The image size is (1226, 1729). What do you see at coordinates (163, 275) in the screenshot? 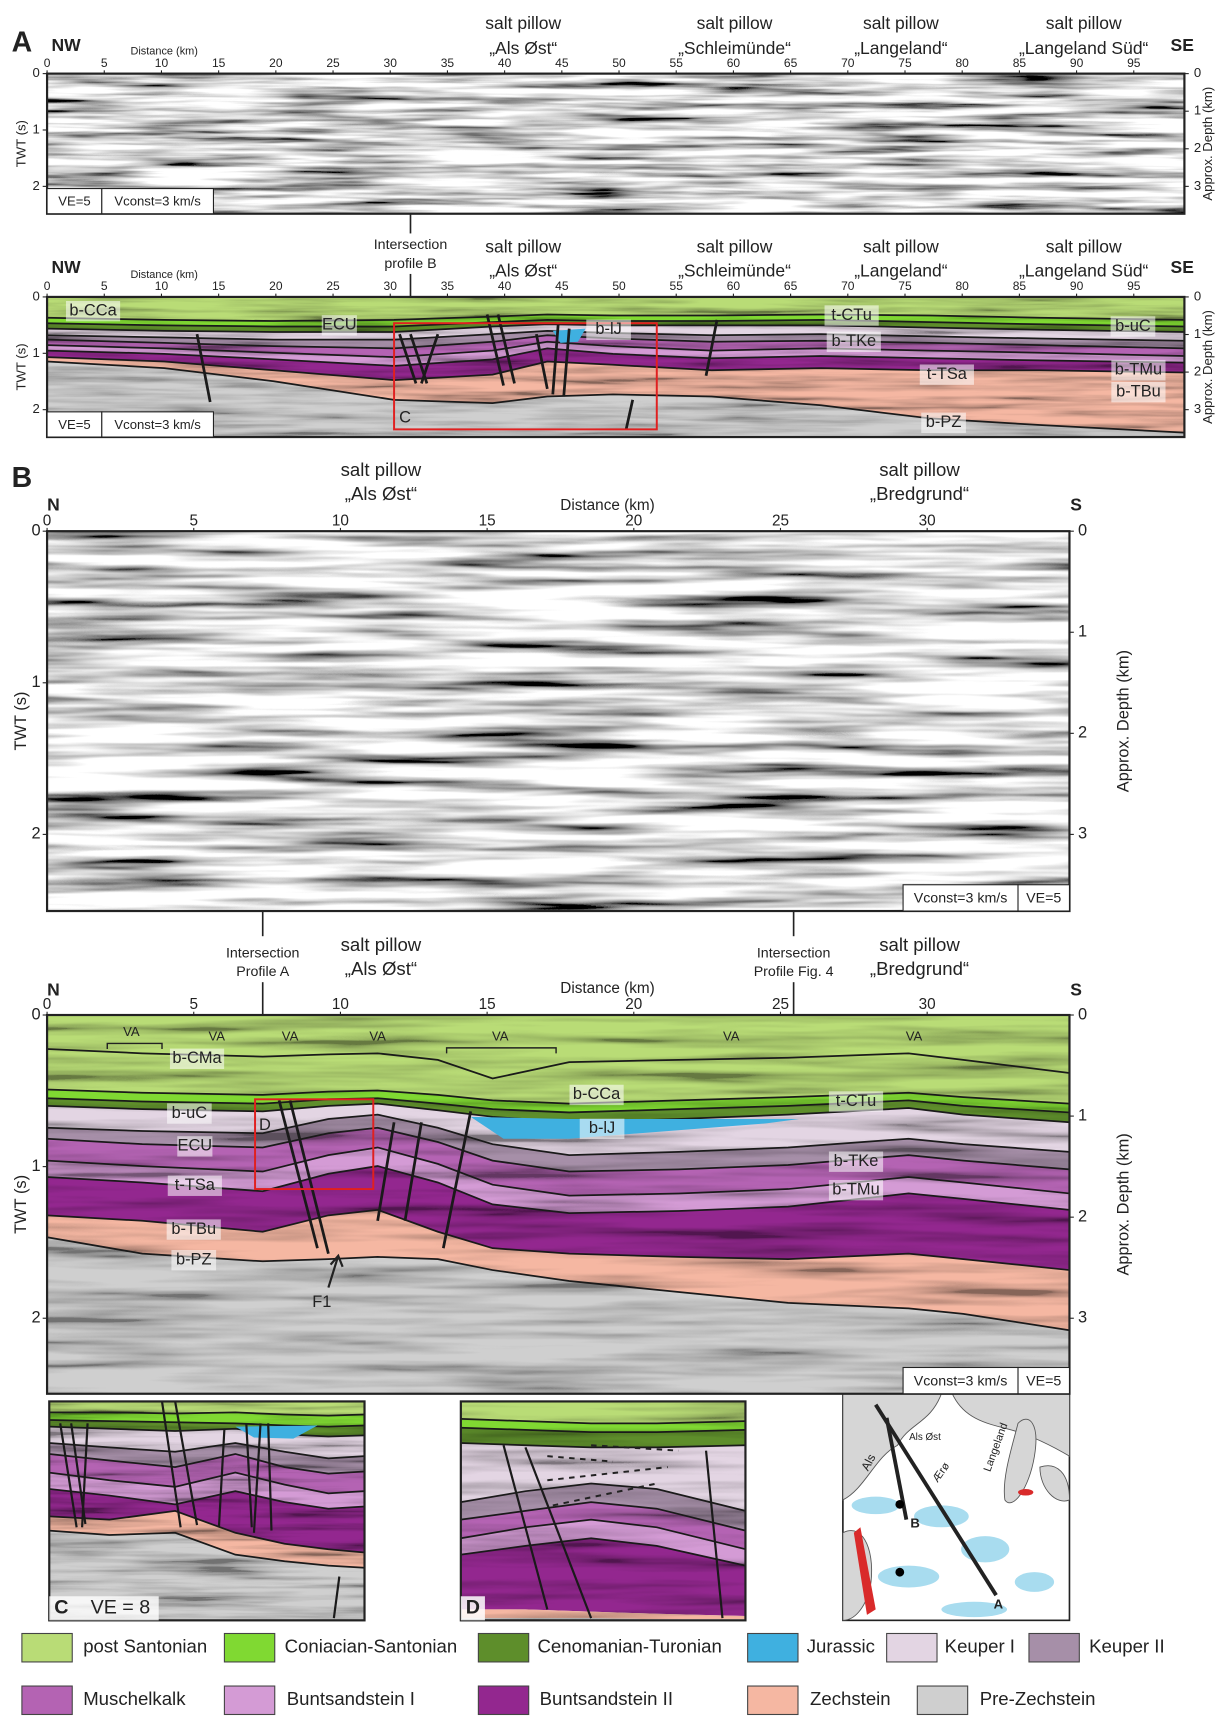
I see `x-axis-title: Distance (km)` at bounding box center [163, 275].